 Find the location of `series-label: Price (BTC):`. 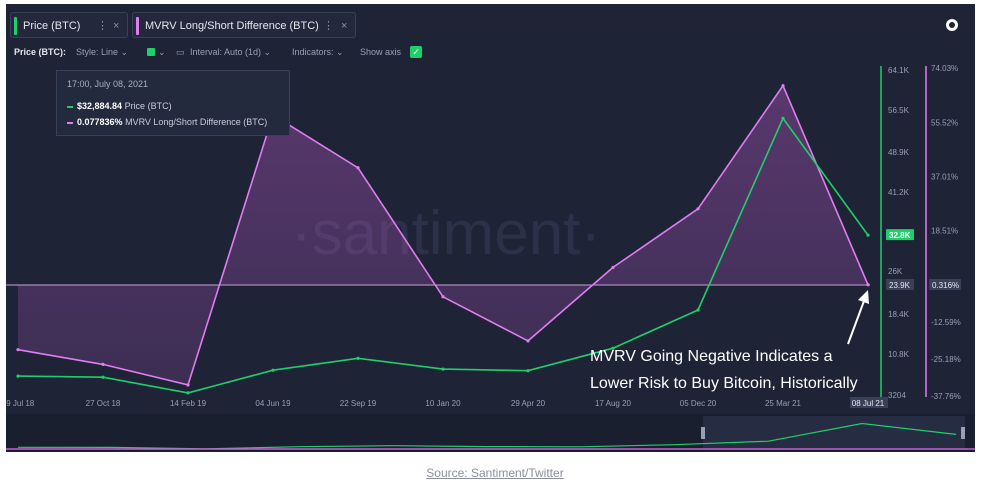

series-label: Price (BTC): is located at coordinates (40, 52).